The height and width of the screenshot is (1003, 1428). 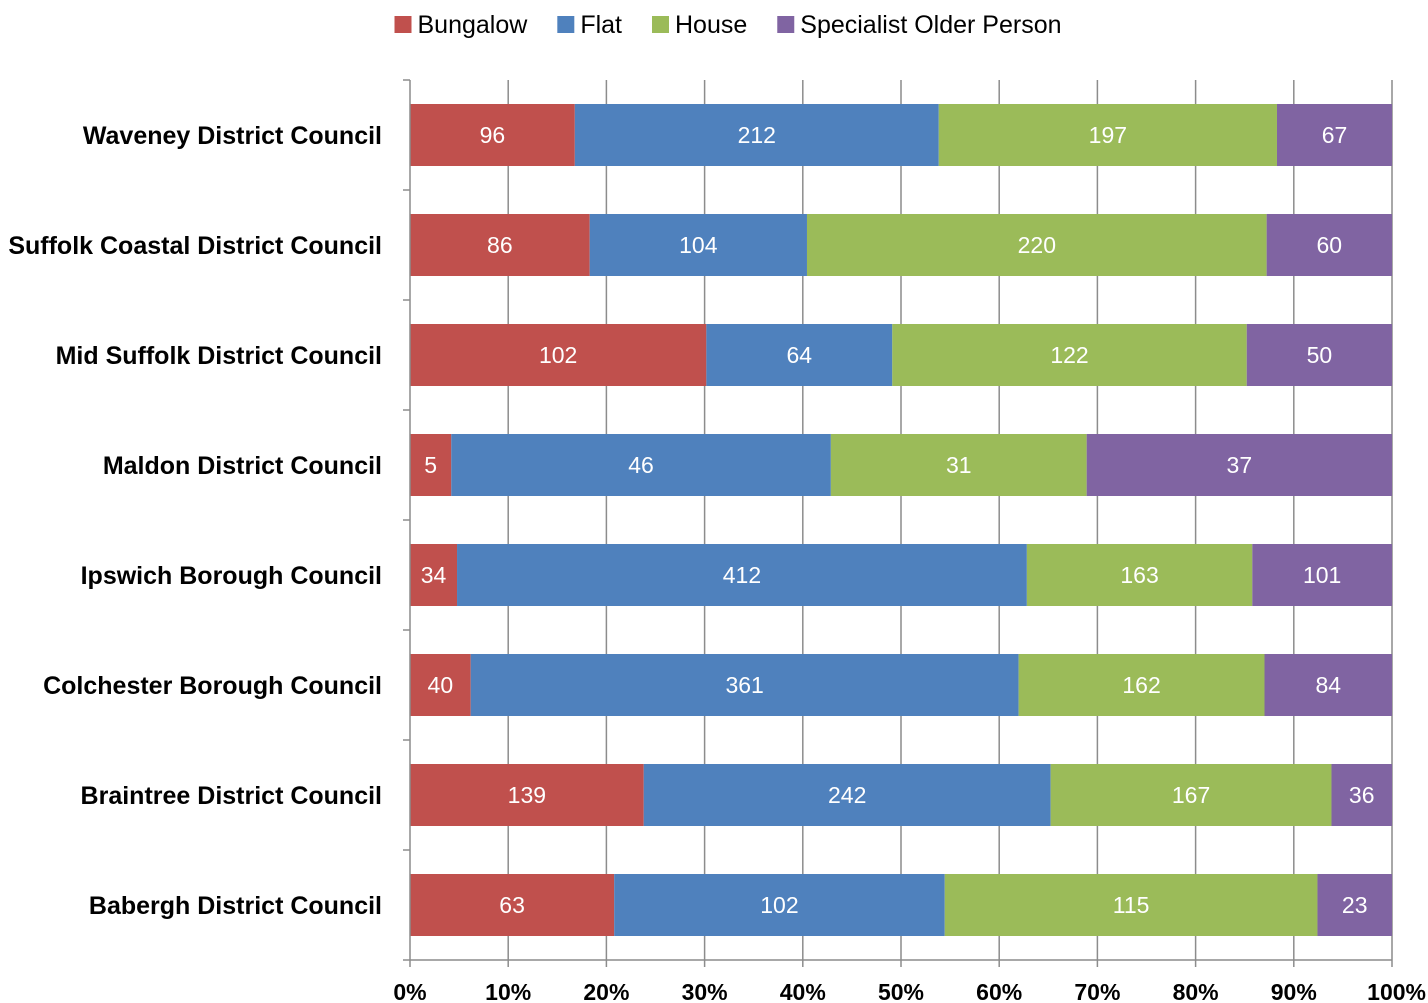 What do you see at coordinates (231, 796) in the screenshot?
I see `category-label: Braintree District Council` at bounding box center [231, 796].